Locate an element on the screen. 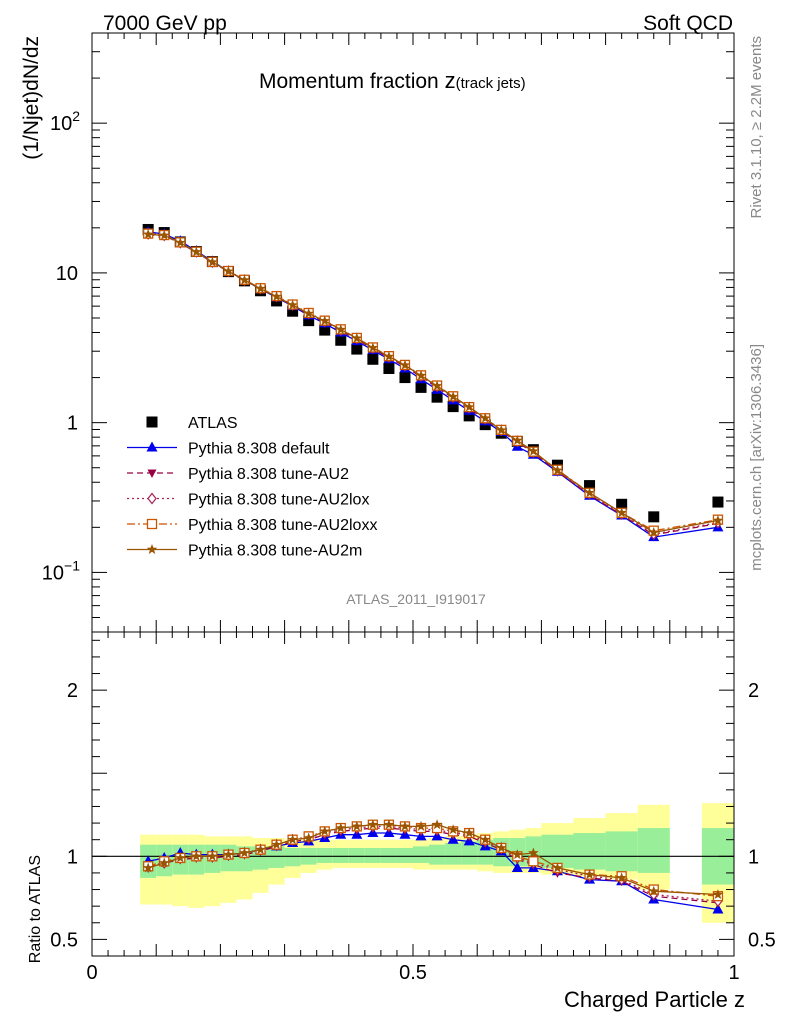  legend-entry-label: Pythia 8.308 tune-AU2 is located at coordinates (268, 474).